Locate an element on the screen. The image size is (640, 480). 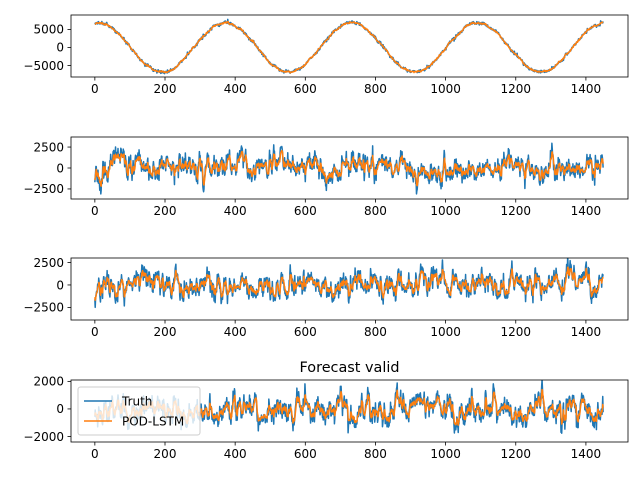
subplot-title: Forecast valid is located at coordinates (350, 368).